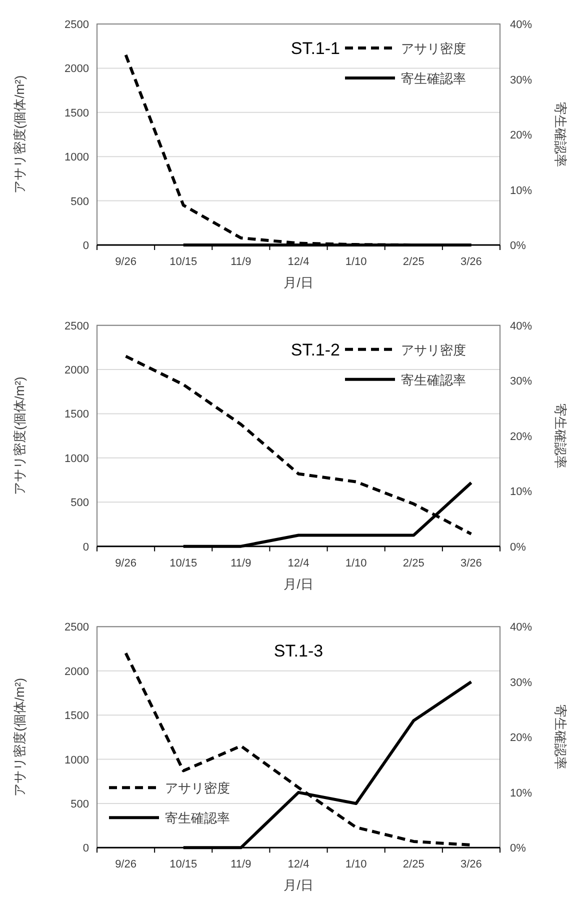  What do you see at coordinates (315, 48) in the screenshot?
I see `text: ST.1-1` at bounding box center [315, 48].